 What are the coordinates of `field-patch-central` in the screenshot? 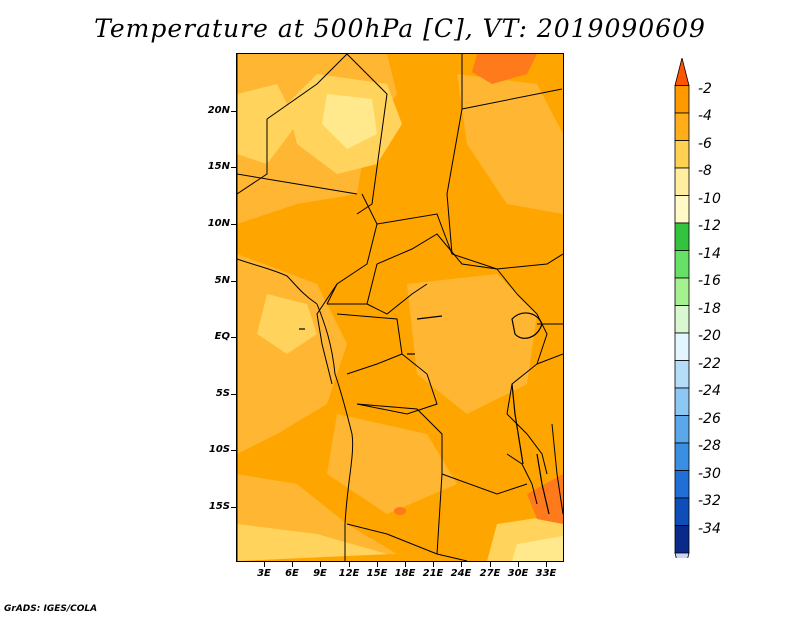 It's located at (472, 344).